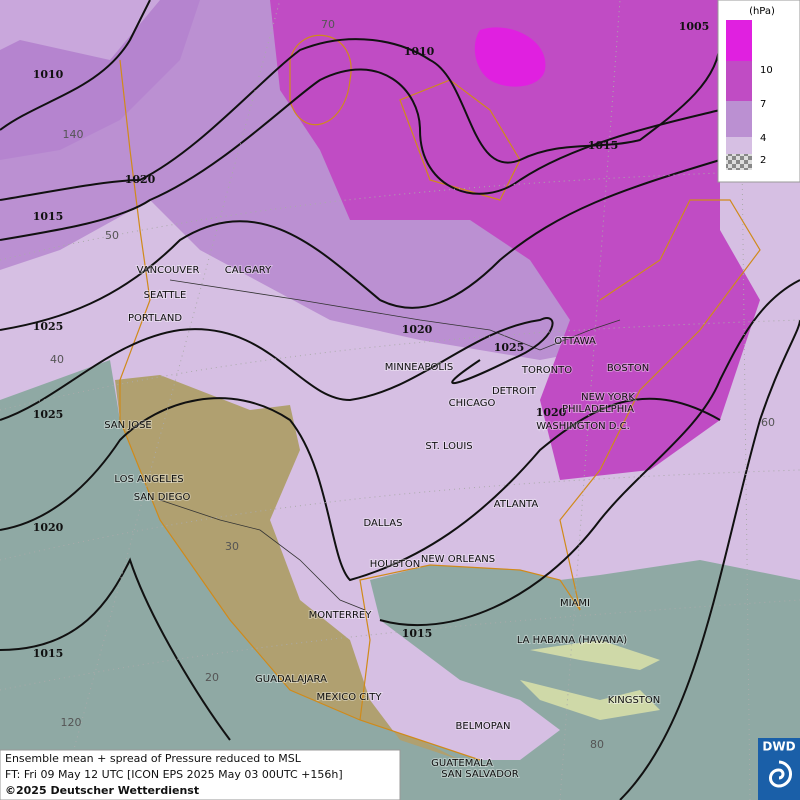 The height and width of the screenshot is (800, 800). What do you see at coordinates (510, 57) in the screenshot?
I see `spread-max` at bounding box center [510, 57].